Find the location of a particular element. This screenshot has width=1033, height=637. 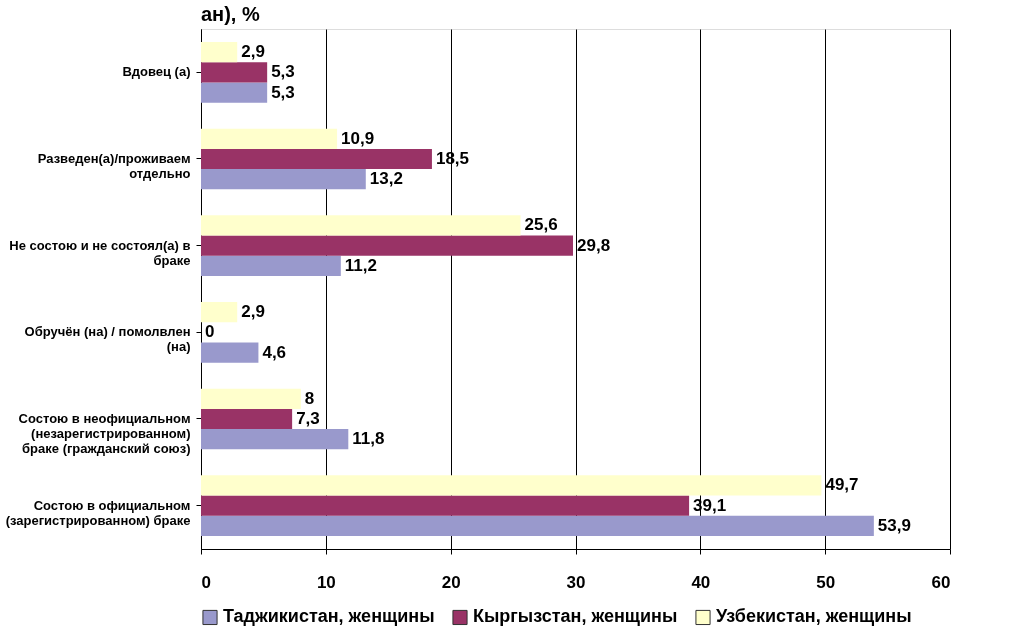

x-tick-label: 40 is located at coordinates (701, 582).